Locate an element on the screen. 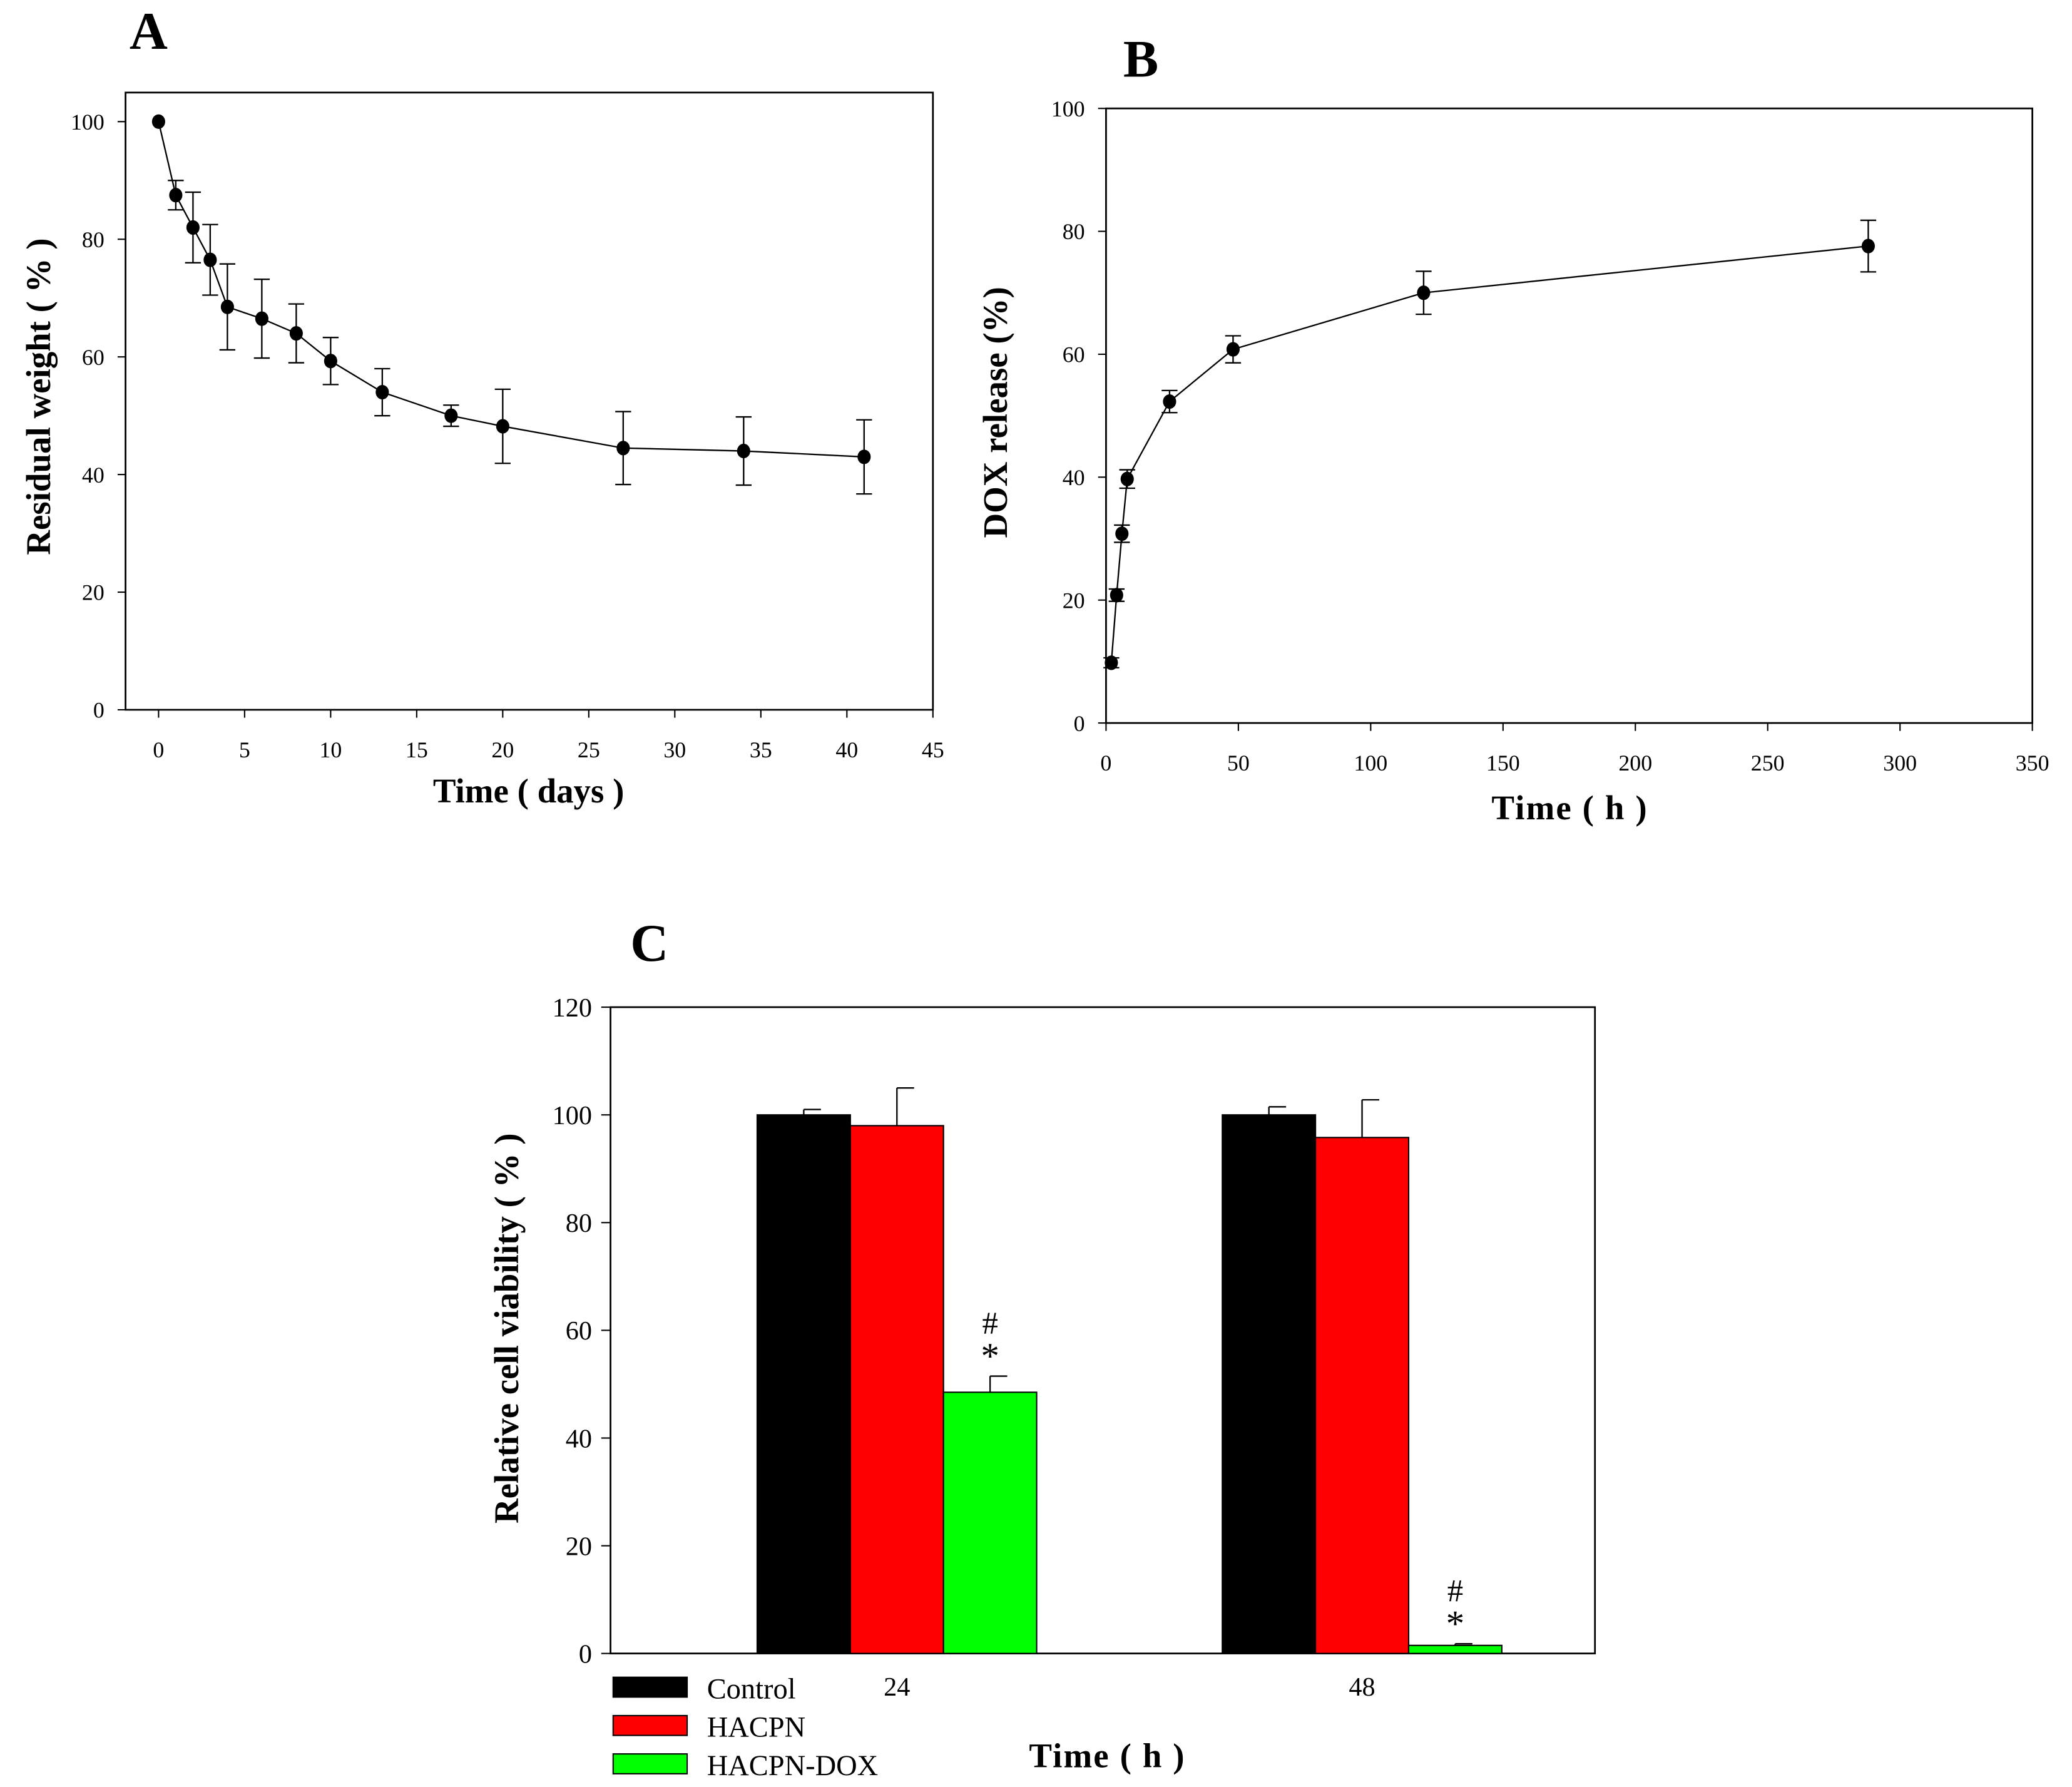 The image size is (2072, 1787). chart-b-y-tick-label: 100 is located at coordinates (1068, 108).